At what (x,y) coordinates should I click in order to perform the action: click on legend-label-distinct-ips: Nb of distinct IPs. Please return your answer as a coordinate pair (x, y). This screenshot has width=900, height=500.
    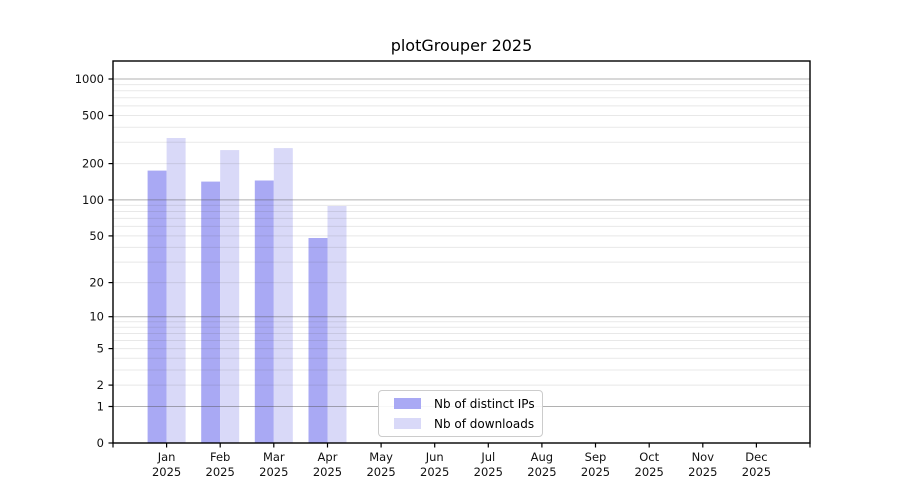
    Looking at the image, I should click on (484, 403).